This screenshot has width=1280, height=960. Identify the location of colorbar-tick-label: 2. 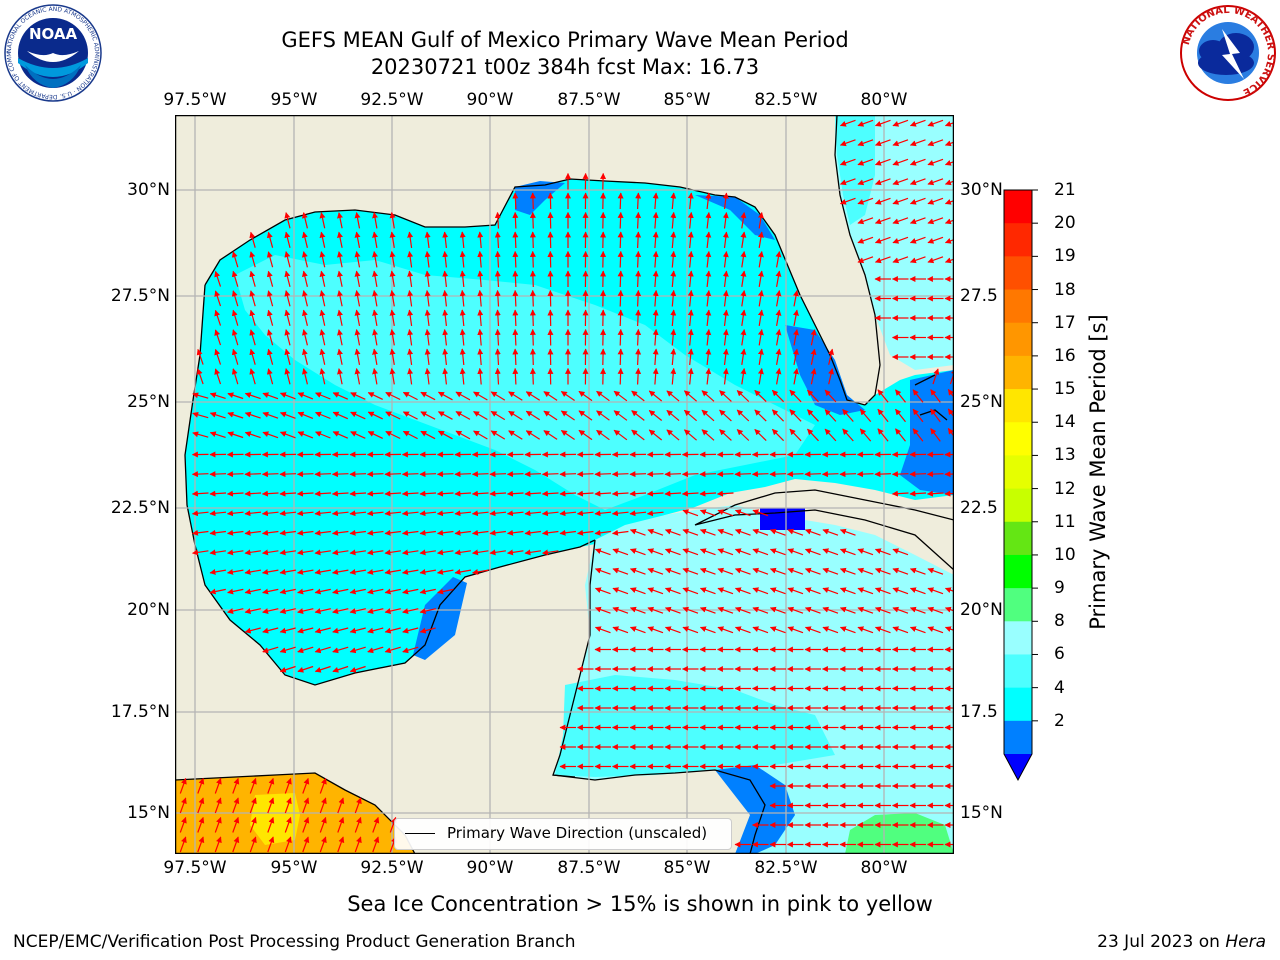
(1059, 720).